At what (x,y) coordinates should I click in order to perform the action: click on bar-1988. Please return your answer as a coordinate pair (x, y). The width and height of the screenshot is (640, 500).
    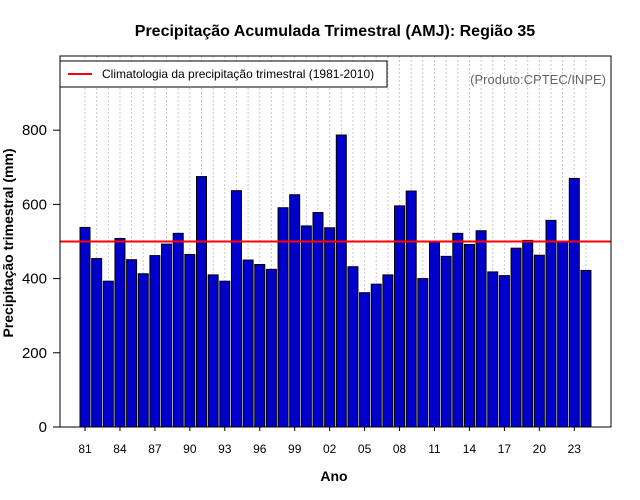
    Looking at the image, I should click on (167, 335).